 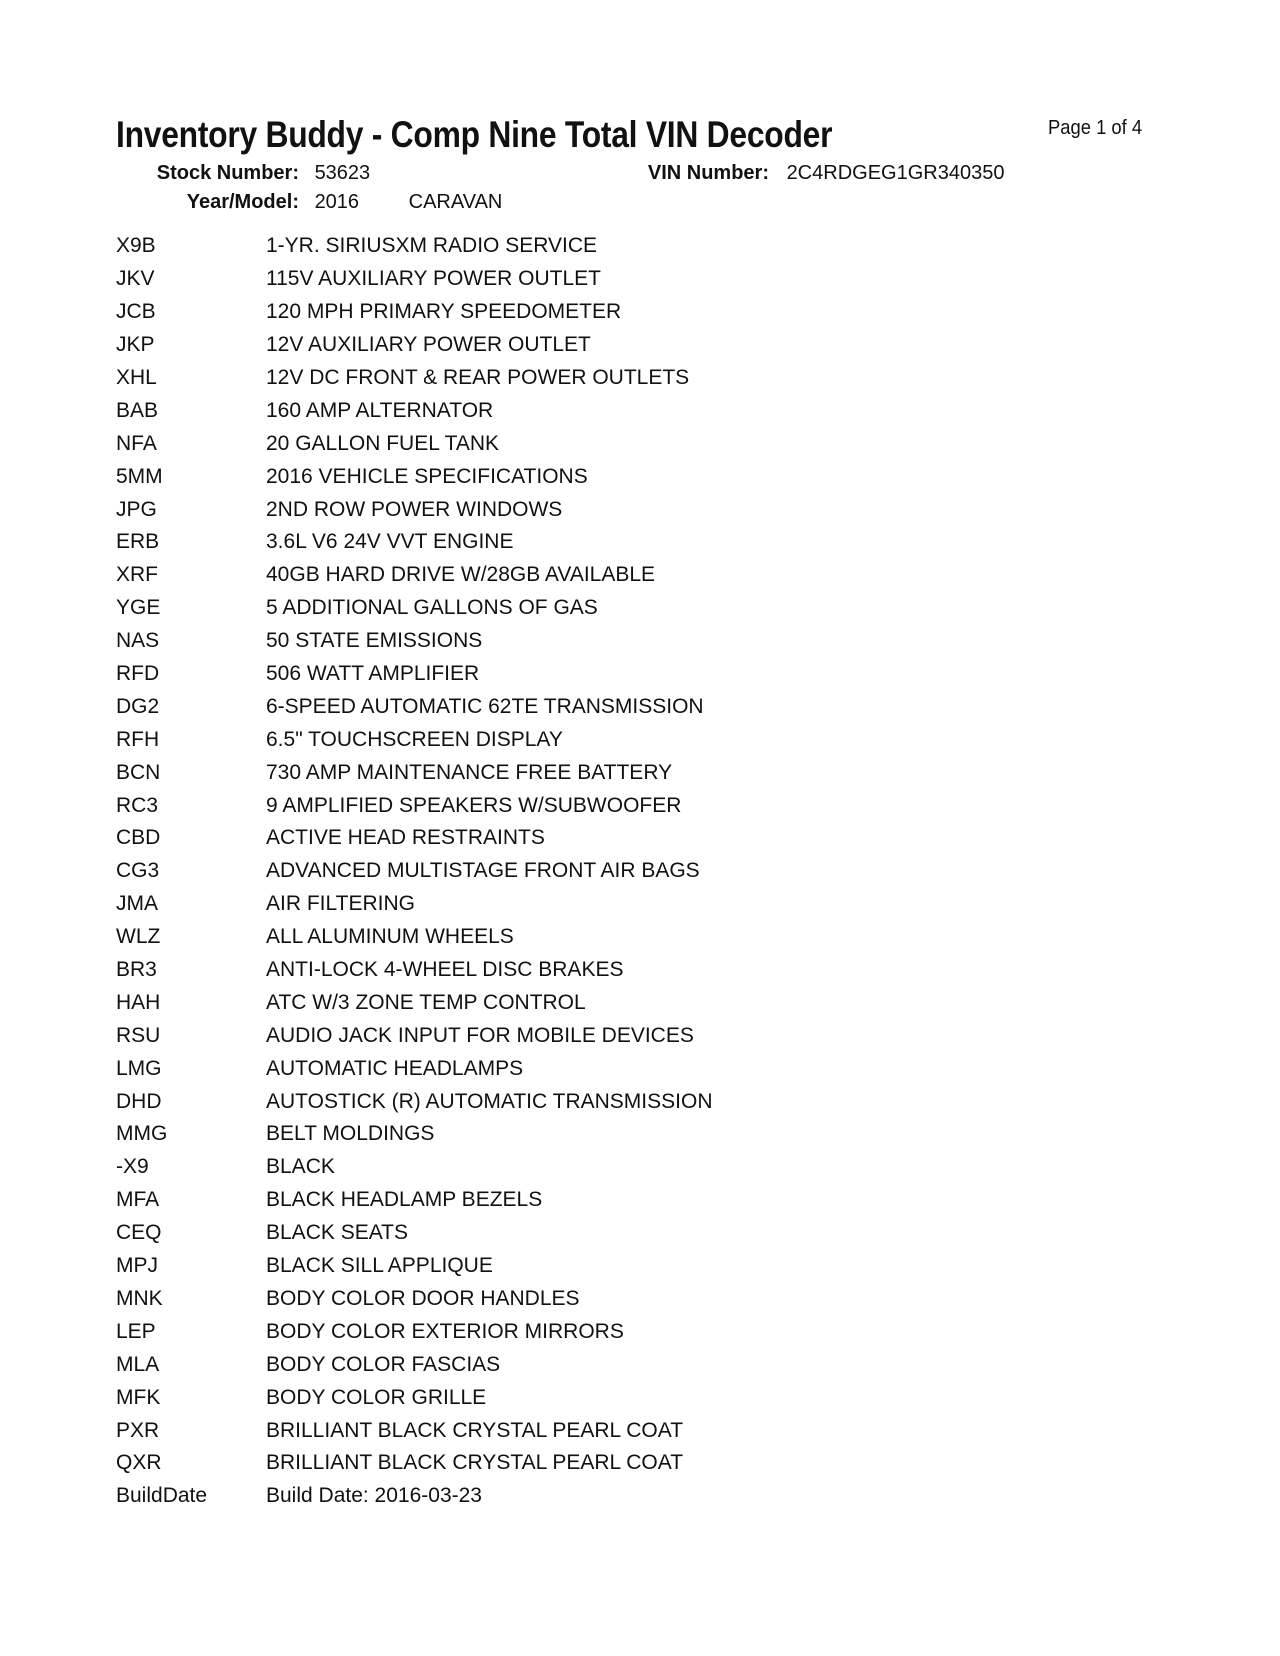 What do you see at coordinates (383, 1364) in the screenshot?
I see `option-description: BODY COLOR FASCIAS` at bounding box center [383, 1364].